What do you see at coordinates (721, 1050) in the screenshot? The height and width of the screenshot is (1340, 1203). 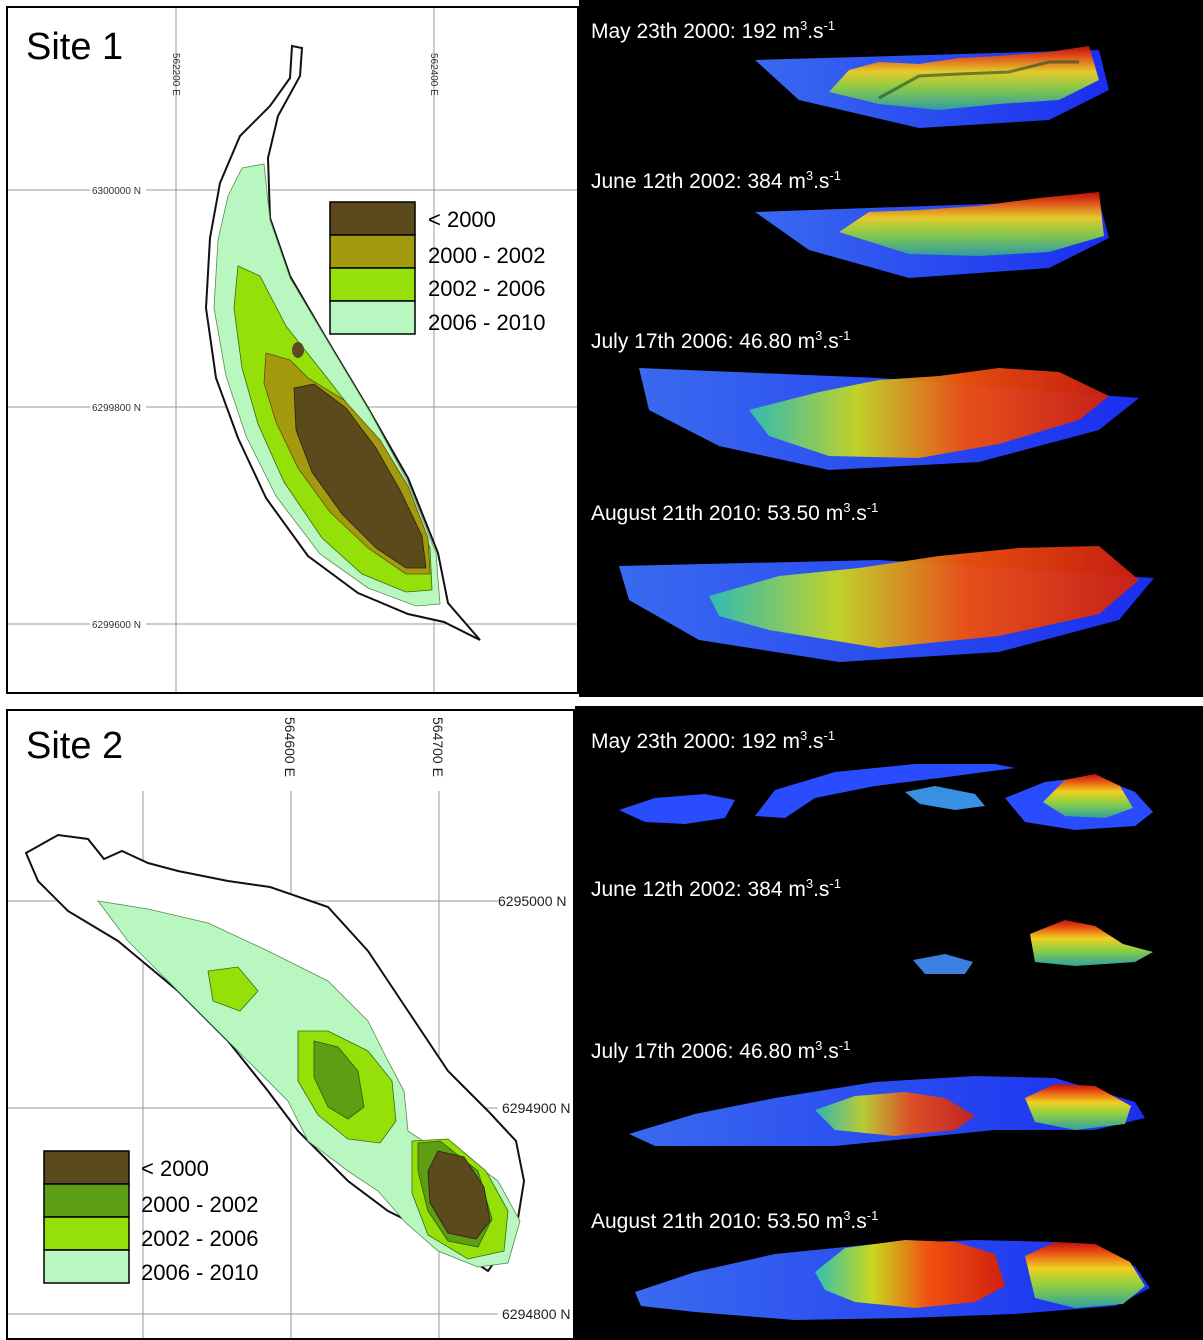 I see `site2-caption-2006: July 17th 2006: 46.80 m3.s-1` at bounding box center [721, 1050].